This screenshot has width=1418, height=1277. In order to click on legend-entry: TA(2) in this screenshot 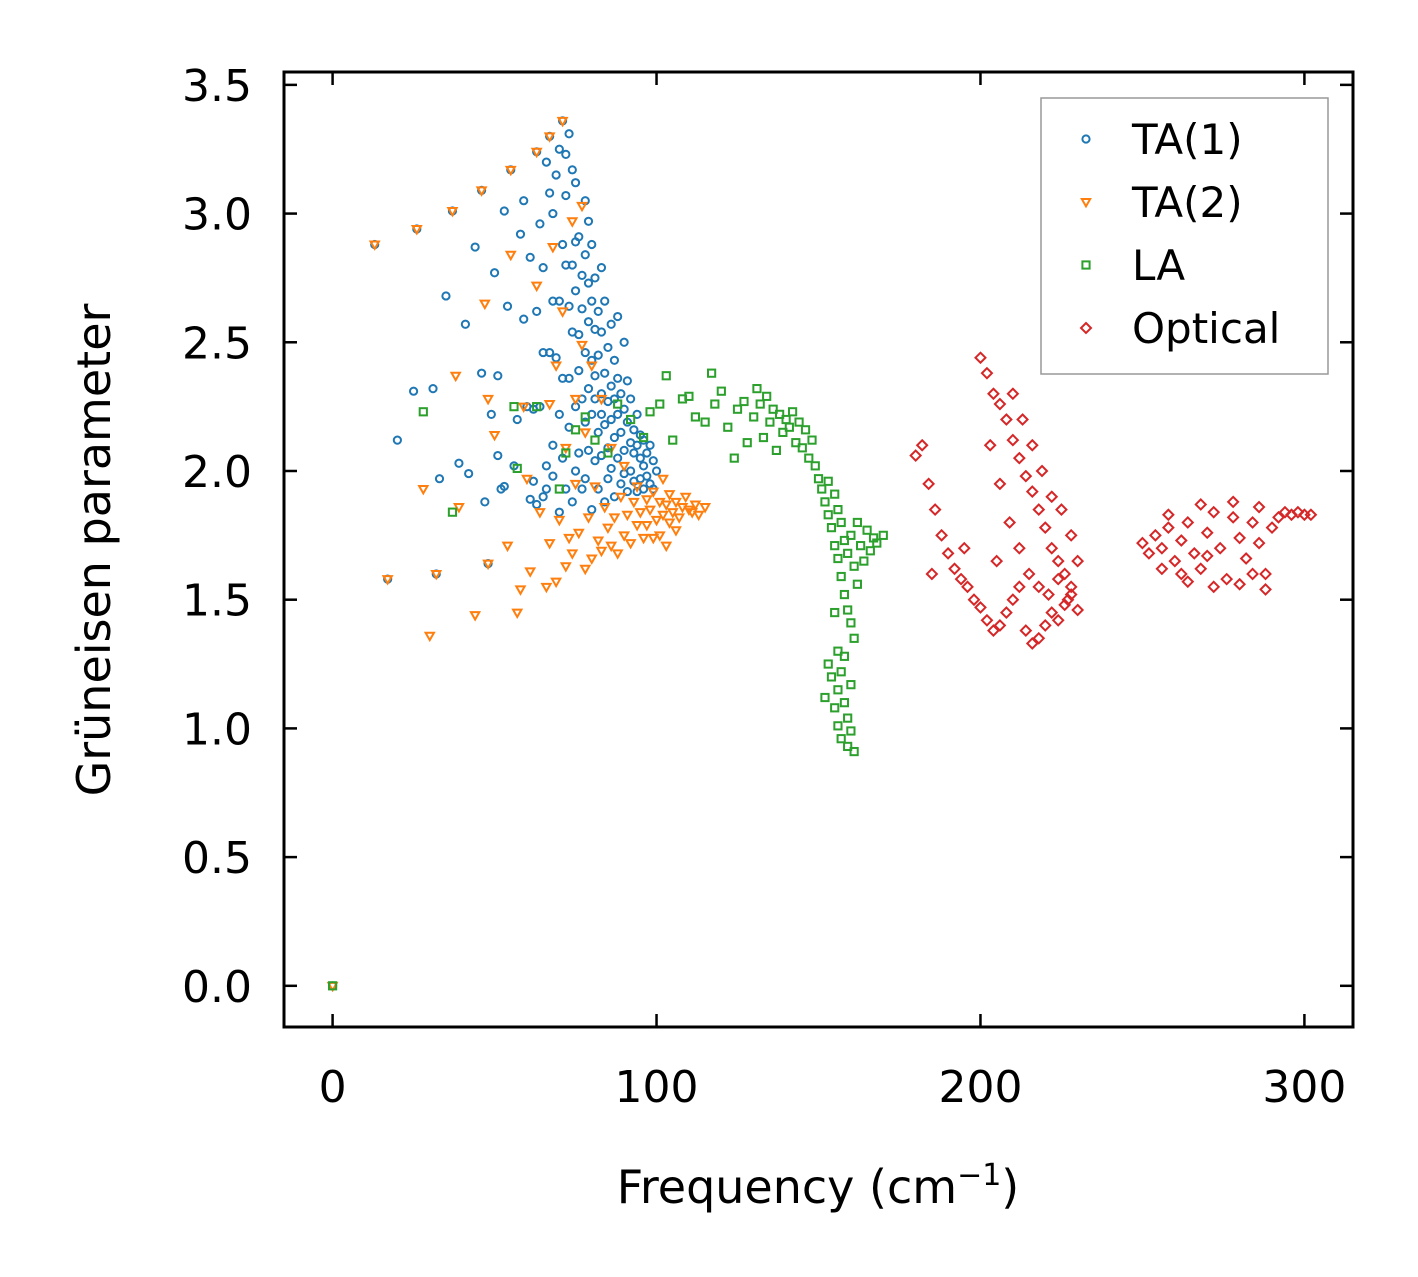, I will do `click(1161, 202)`.